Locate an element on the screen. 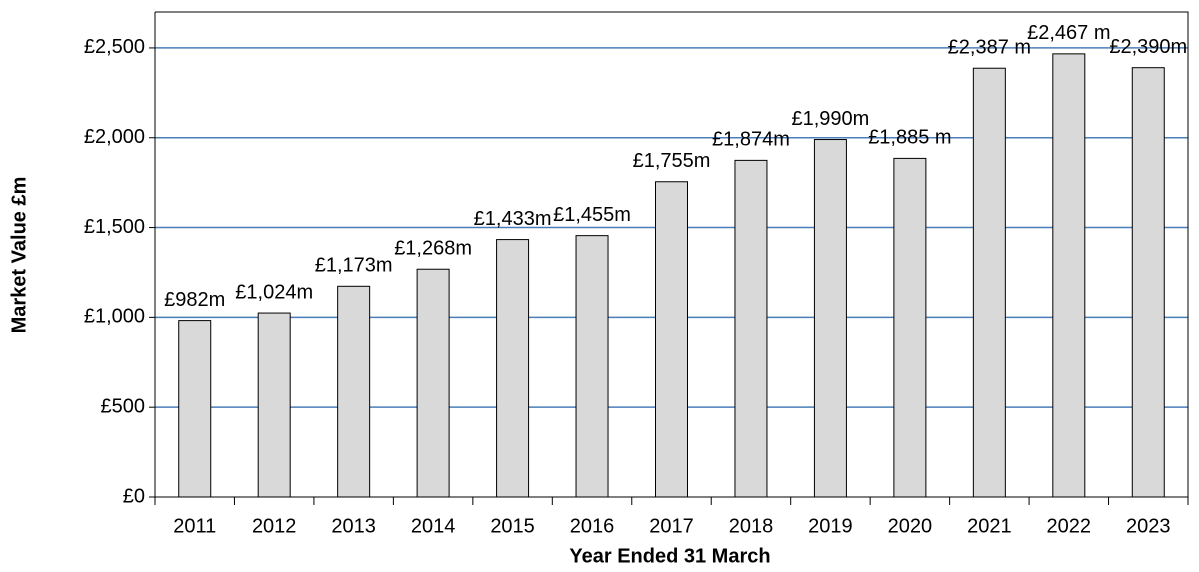 This screenshot has width=1199, height=572. data-label: £982m is located at coordinates (194, 300).